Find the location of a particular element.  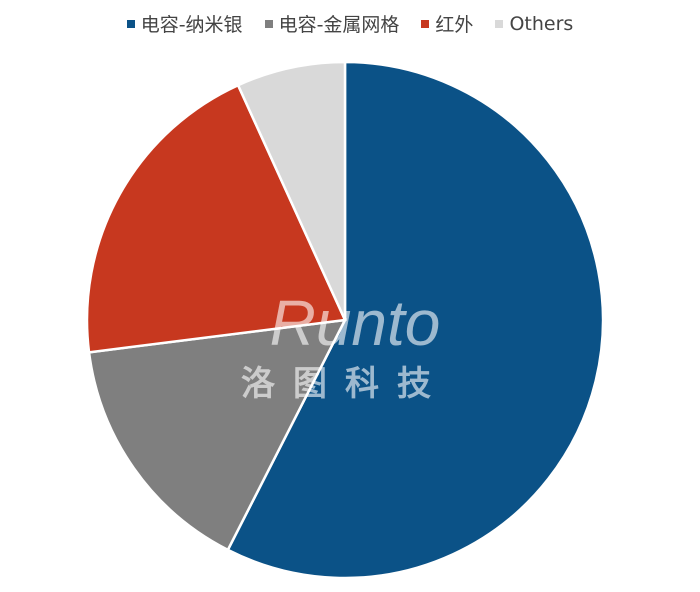

legend-label: 电容-金属网格 is located at coordinates (339, 25).